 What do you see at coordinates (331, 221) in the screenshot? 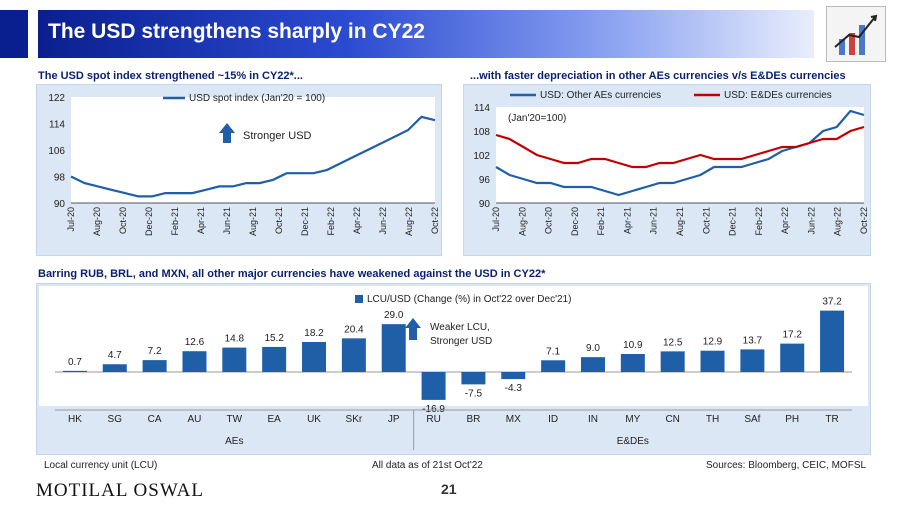
I see `x-tick-label: Feb-22` at bounding box center [331, 221].